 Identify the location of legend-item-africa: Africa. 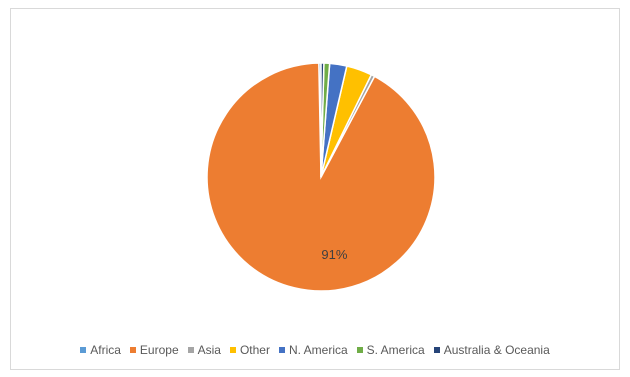
(100, 350).